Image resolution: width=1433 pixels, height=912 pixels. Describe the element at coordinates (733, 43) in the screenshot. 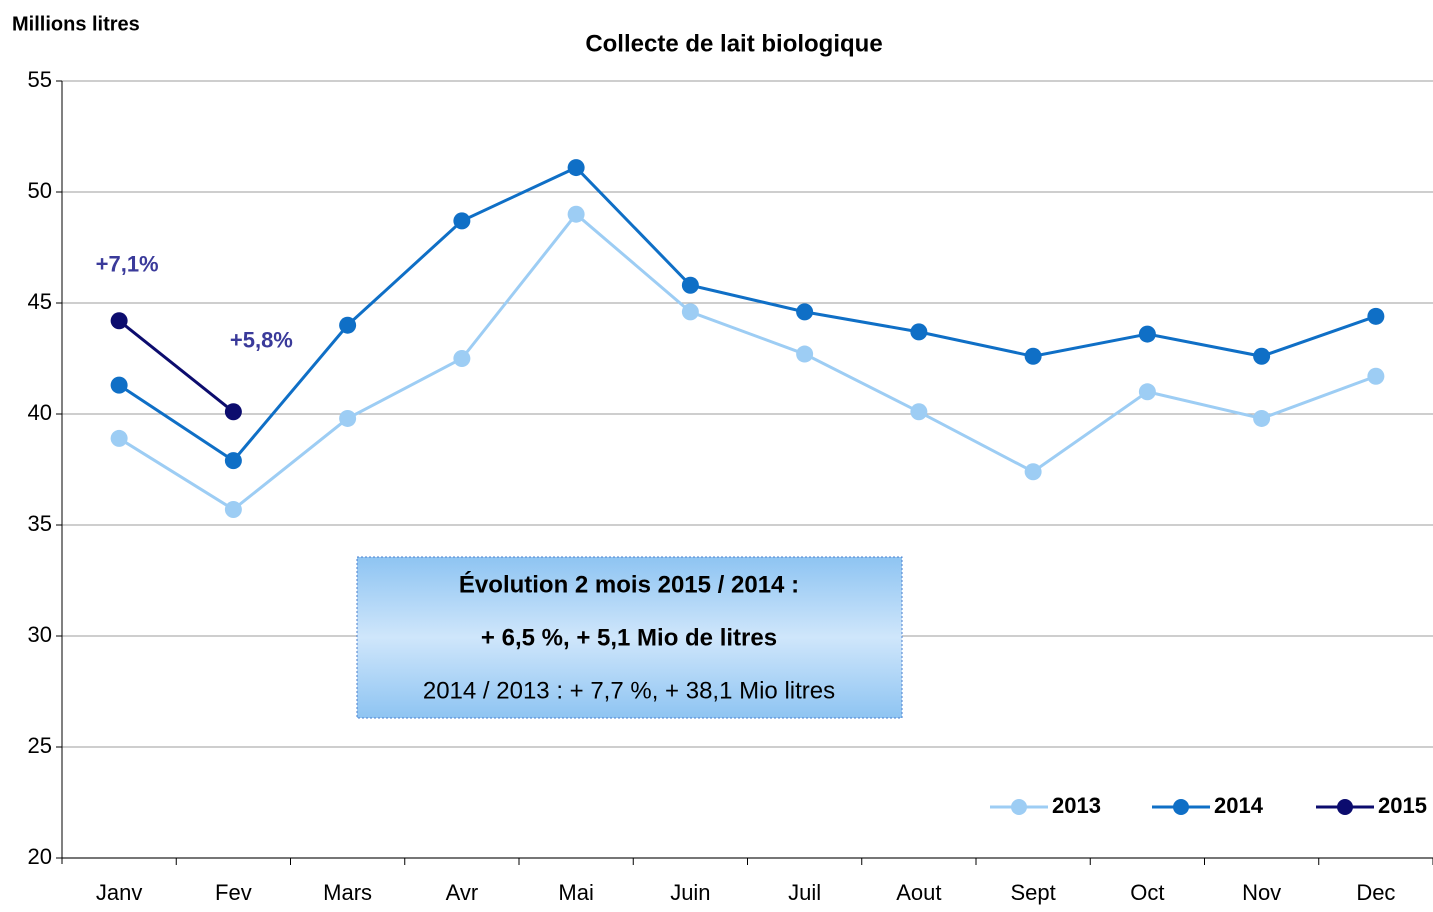

I see `chart-title: Collecte de lait biologique` at that location.